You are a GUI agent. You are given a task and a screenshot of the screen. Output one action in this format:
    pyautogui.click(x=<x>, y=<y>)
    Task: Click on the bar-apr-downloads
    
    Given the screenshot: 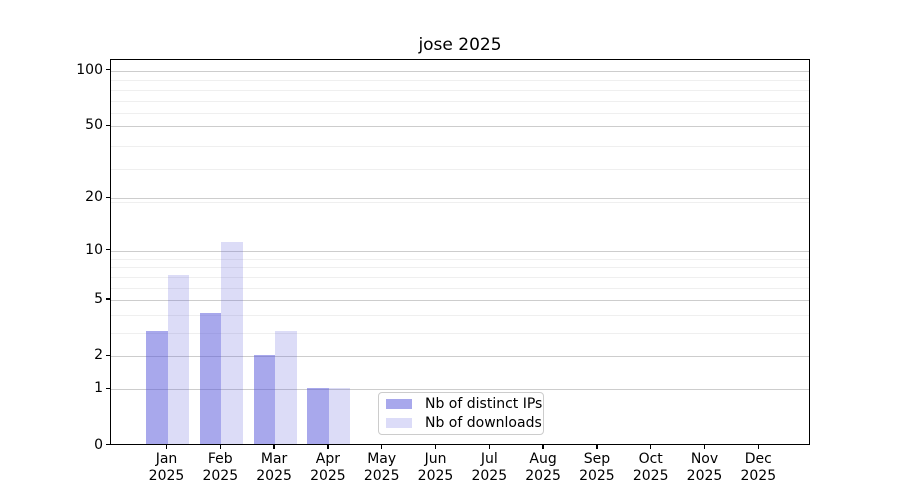 What is the action you would take?
    pyautogui.click(x=339, y=415)
    